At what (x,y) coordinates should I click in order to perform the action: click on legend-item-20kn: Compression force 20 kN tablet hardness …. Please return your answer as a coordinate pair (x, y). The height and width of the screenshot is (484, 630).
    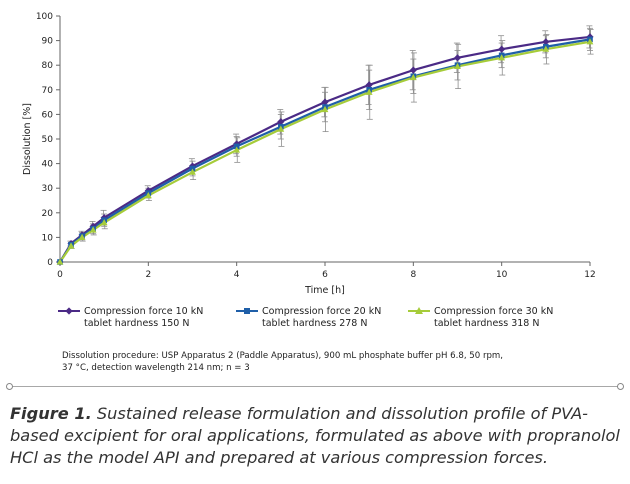
    Looking at the image, I should click on (308, 318).